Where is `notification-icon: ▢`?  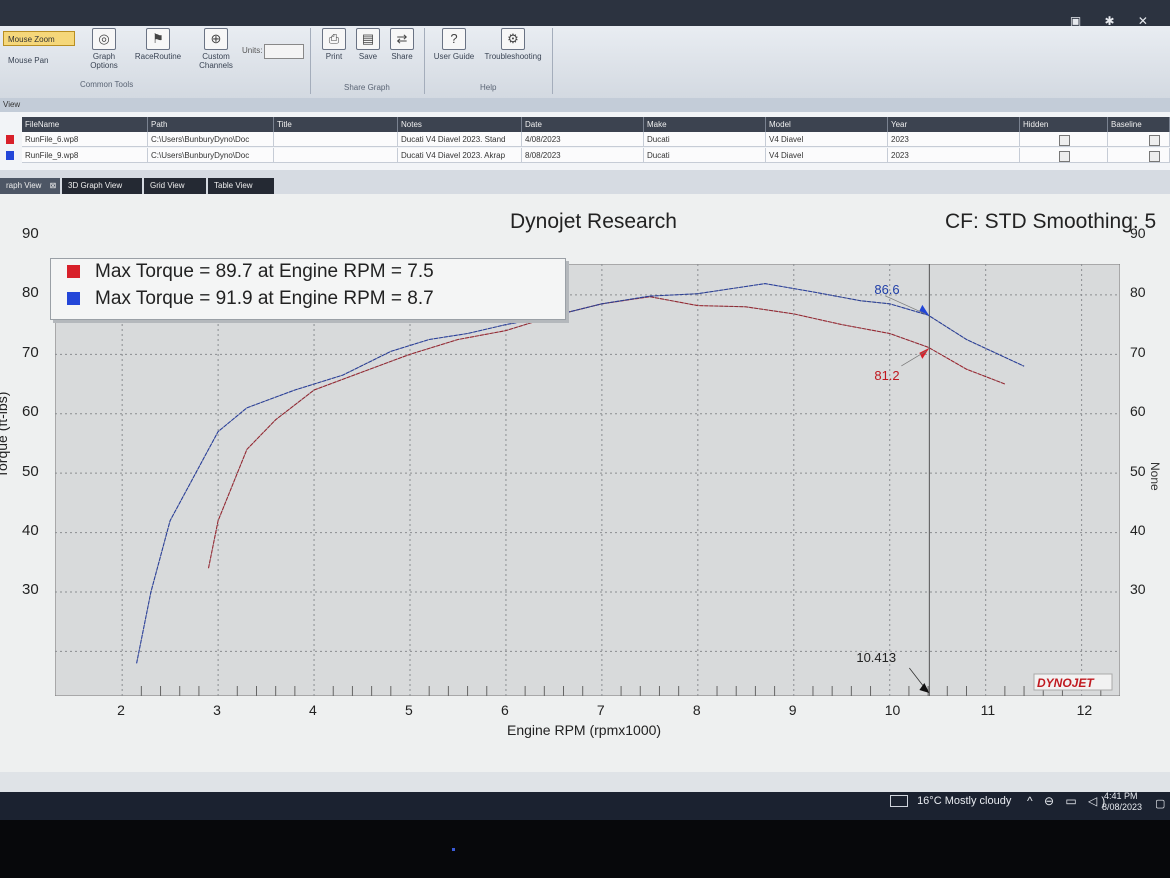 notification-icon: ▢ is located at coordinates (1160, 804).